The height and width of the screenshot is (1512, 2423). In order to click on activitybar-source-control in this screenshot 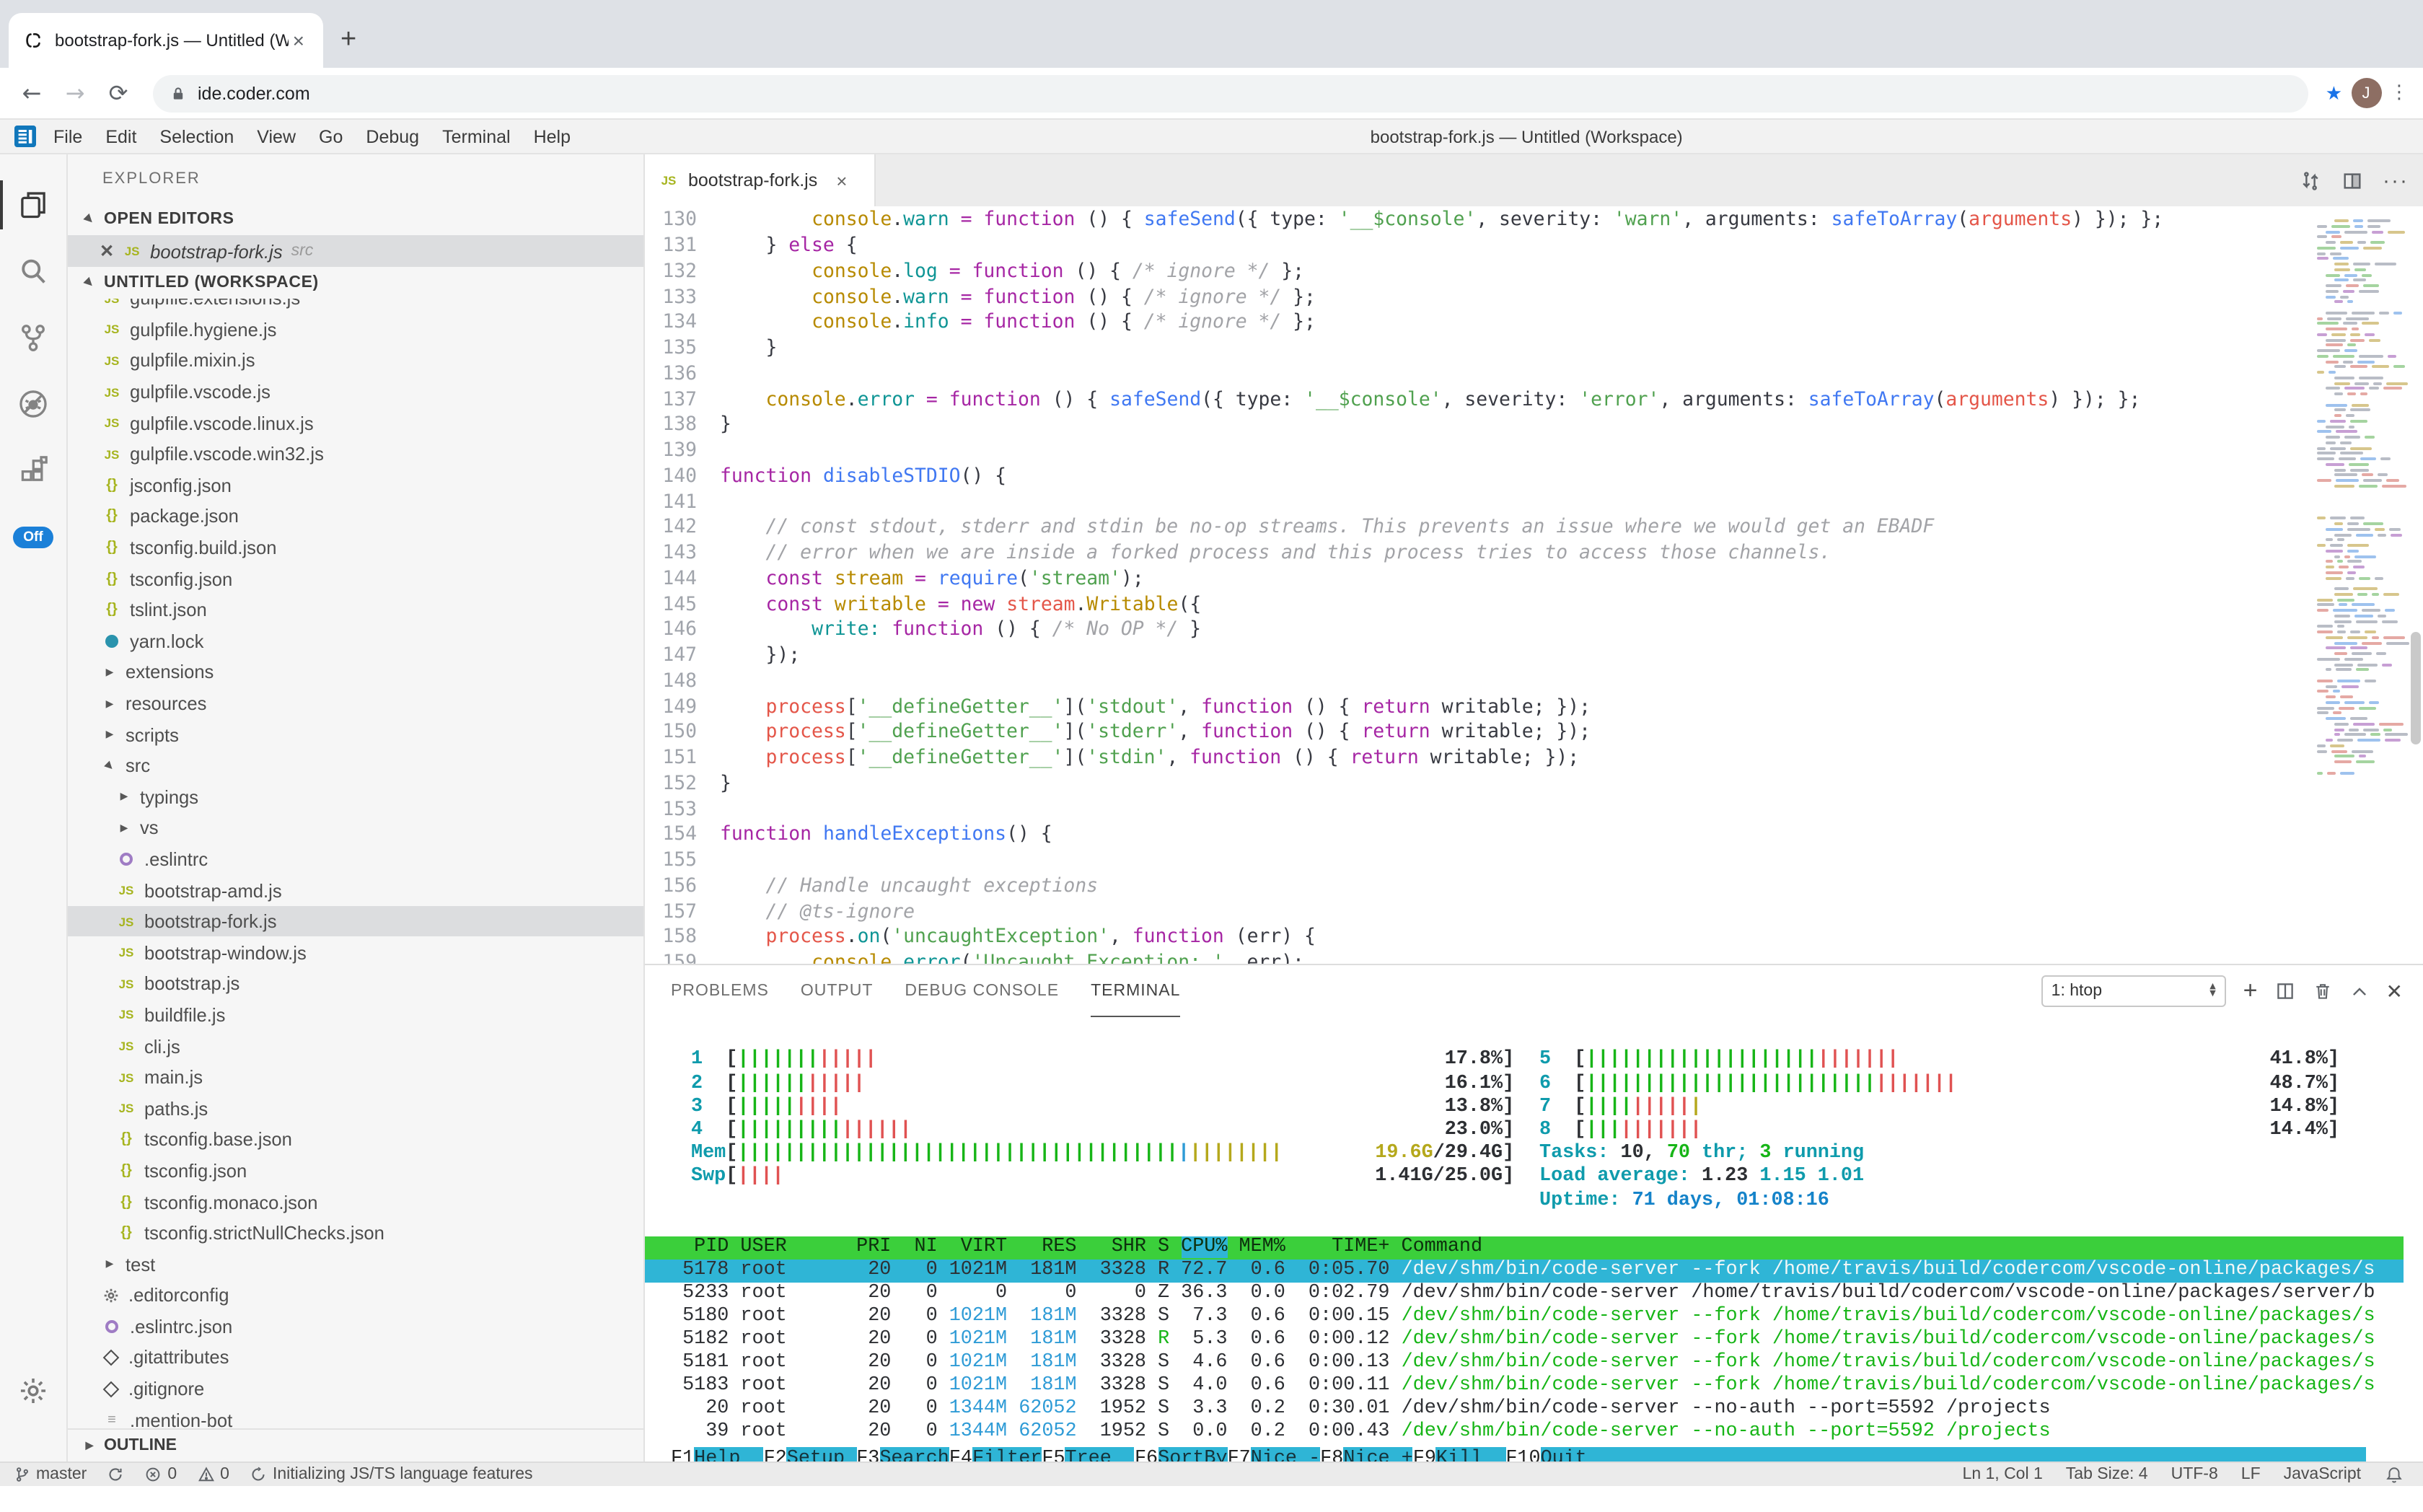, I will do `click(33, 338)`.